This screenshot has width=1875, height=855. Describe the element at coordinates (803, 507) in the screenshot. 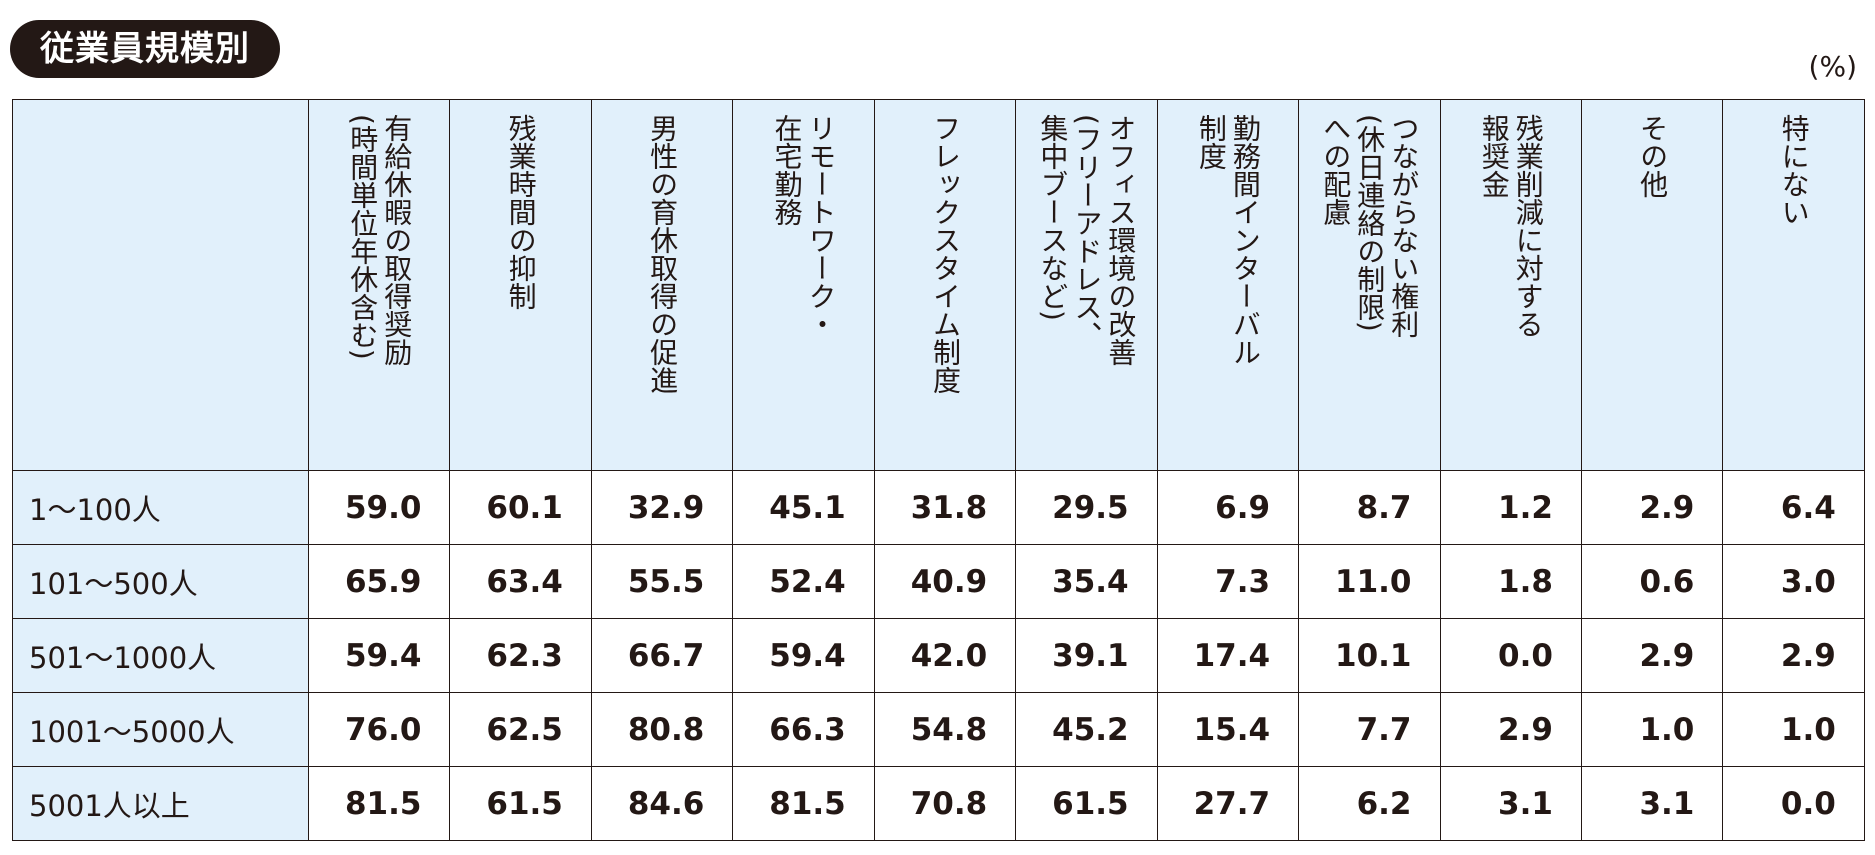

I see `value-cell: 45.1` at that location.